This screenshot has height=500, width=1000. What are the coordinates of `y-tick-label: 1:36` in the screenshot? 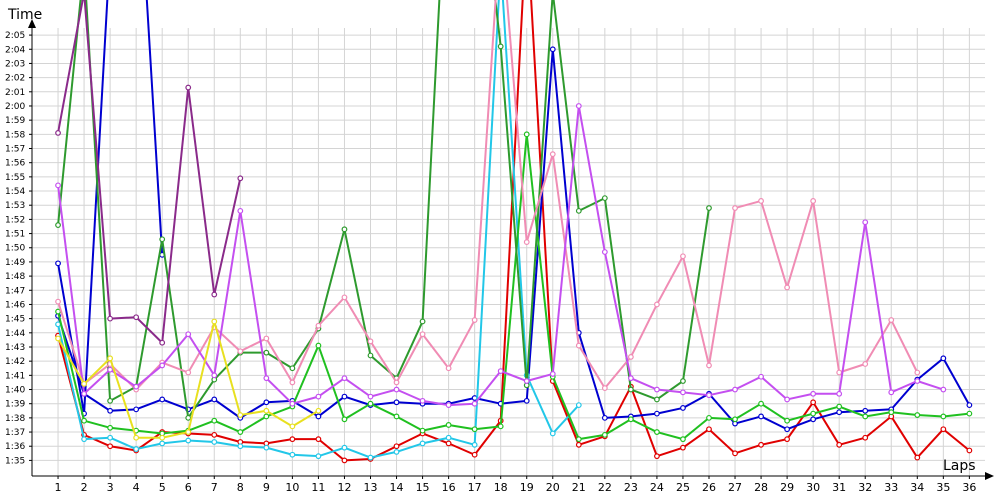 It's located at (15, 447).